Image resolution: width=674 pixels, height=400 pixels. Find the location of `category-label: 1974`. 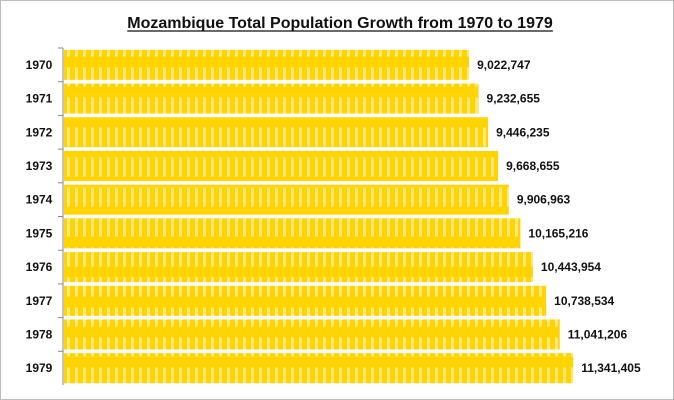

category-label: 1974 is located at coordinates (39, 200).